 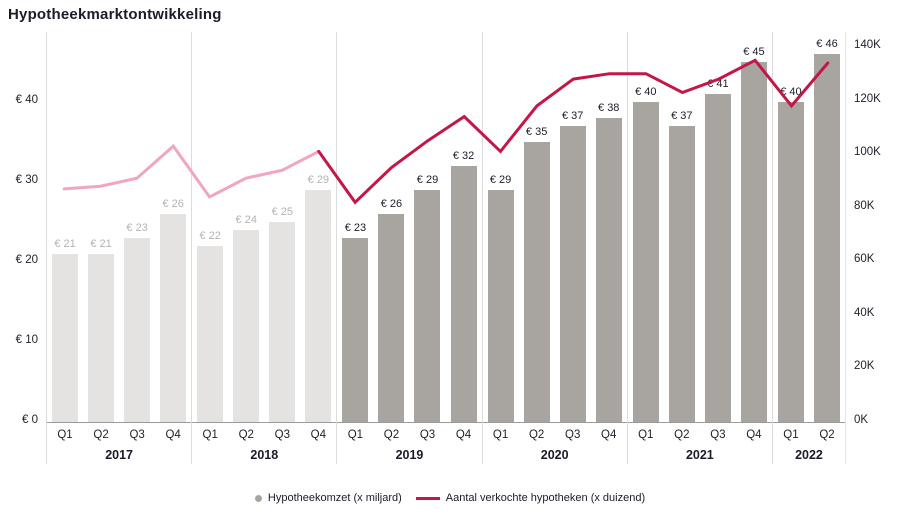 I want to click on left-axis-tick: € 40, so click(x=26, y=100).